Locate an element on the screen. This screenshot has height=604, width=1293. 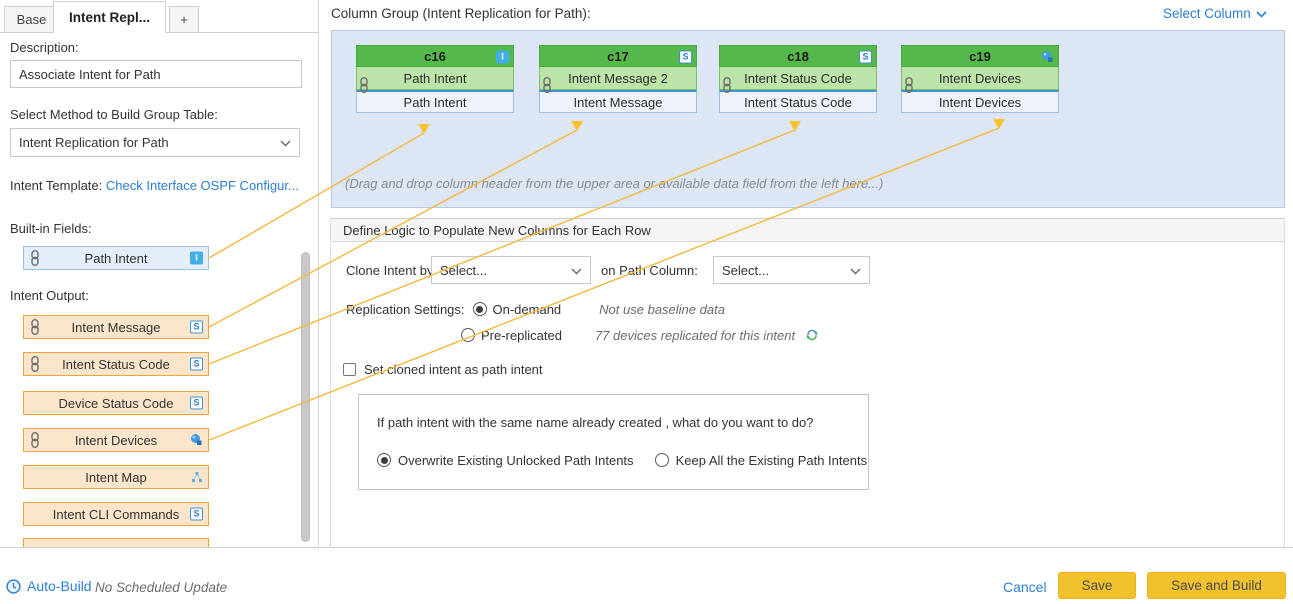
path-column-label: on Path Column: is located at coordinates (649, 270).